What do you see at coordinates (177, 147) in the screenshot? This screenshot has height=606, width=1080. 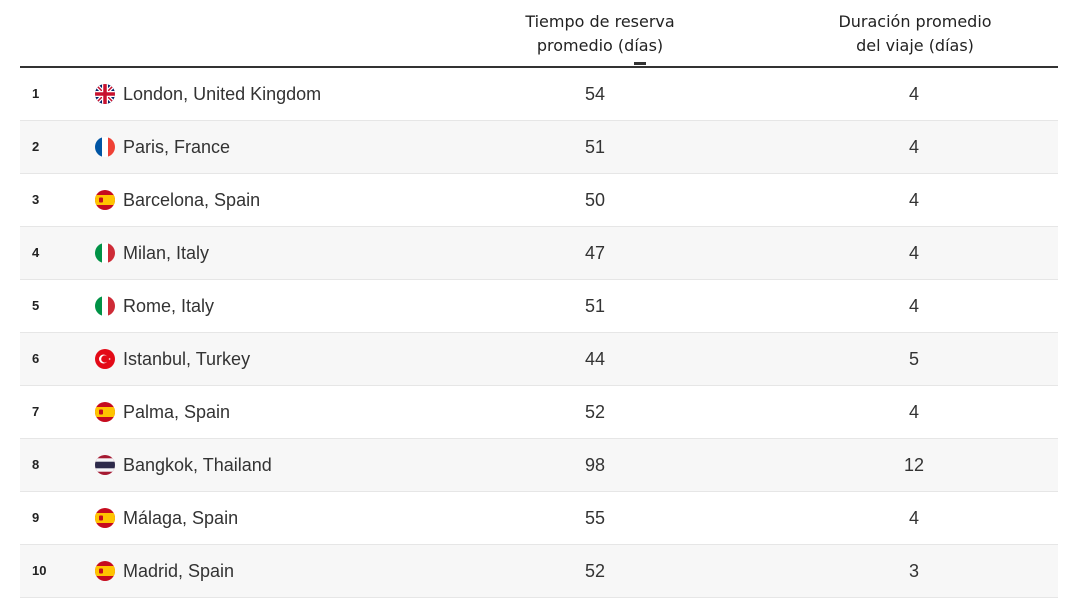 I see `destination-cell: Paris, France` at bounding box center [177, 147].